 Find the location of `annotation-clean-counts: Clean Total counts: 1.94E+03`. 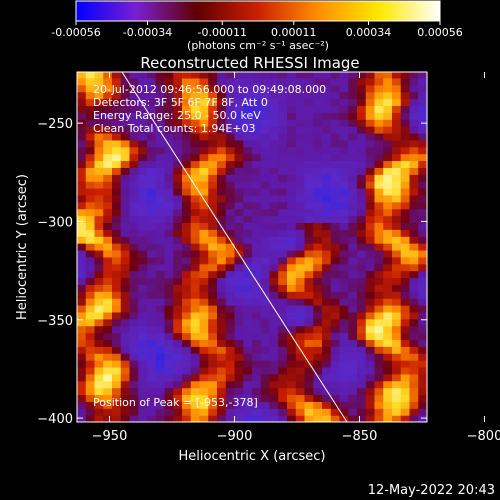

annotation-clean-counts: Clean Total counts: 1.94E+03 is located at coordinates (174, 128).